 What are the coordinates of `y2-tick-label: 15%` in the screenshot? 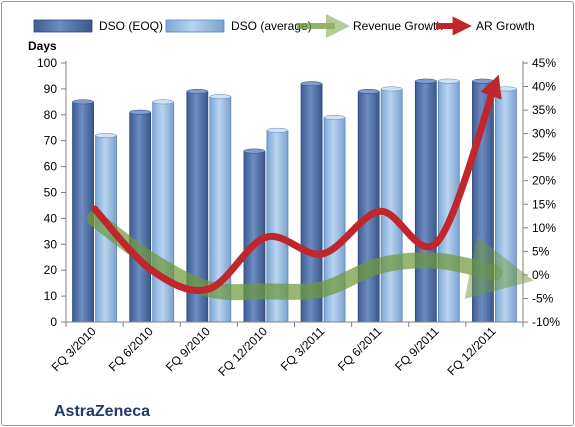 It's located at (544, 204).